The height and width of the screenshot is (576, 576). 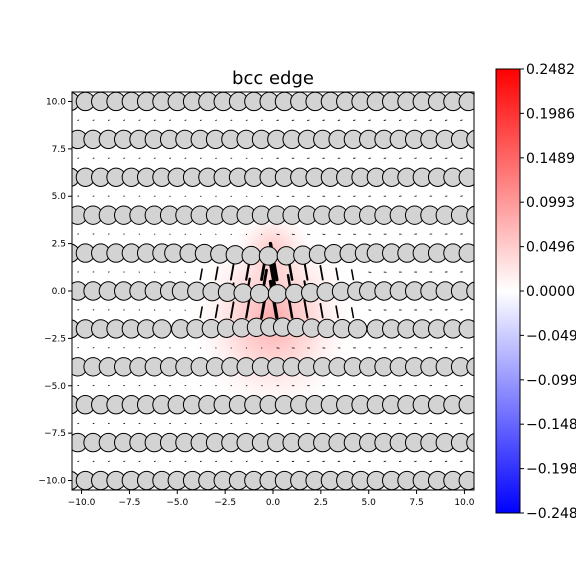 What do you see at coordinates (225, 503) in the screenshot?
I see `x-tick-label: −2.5` at bounding box center [225, 503].